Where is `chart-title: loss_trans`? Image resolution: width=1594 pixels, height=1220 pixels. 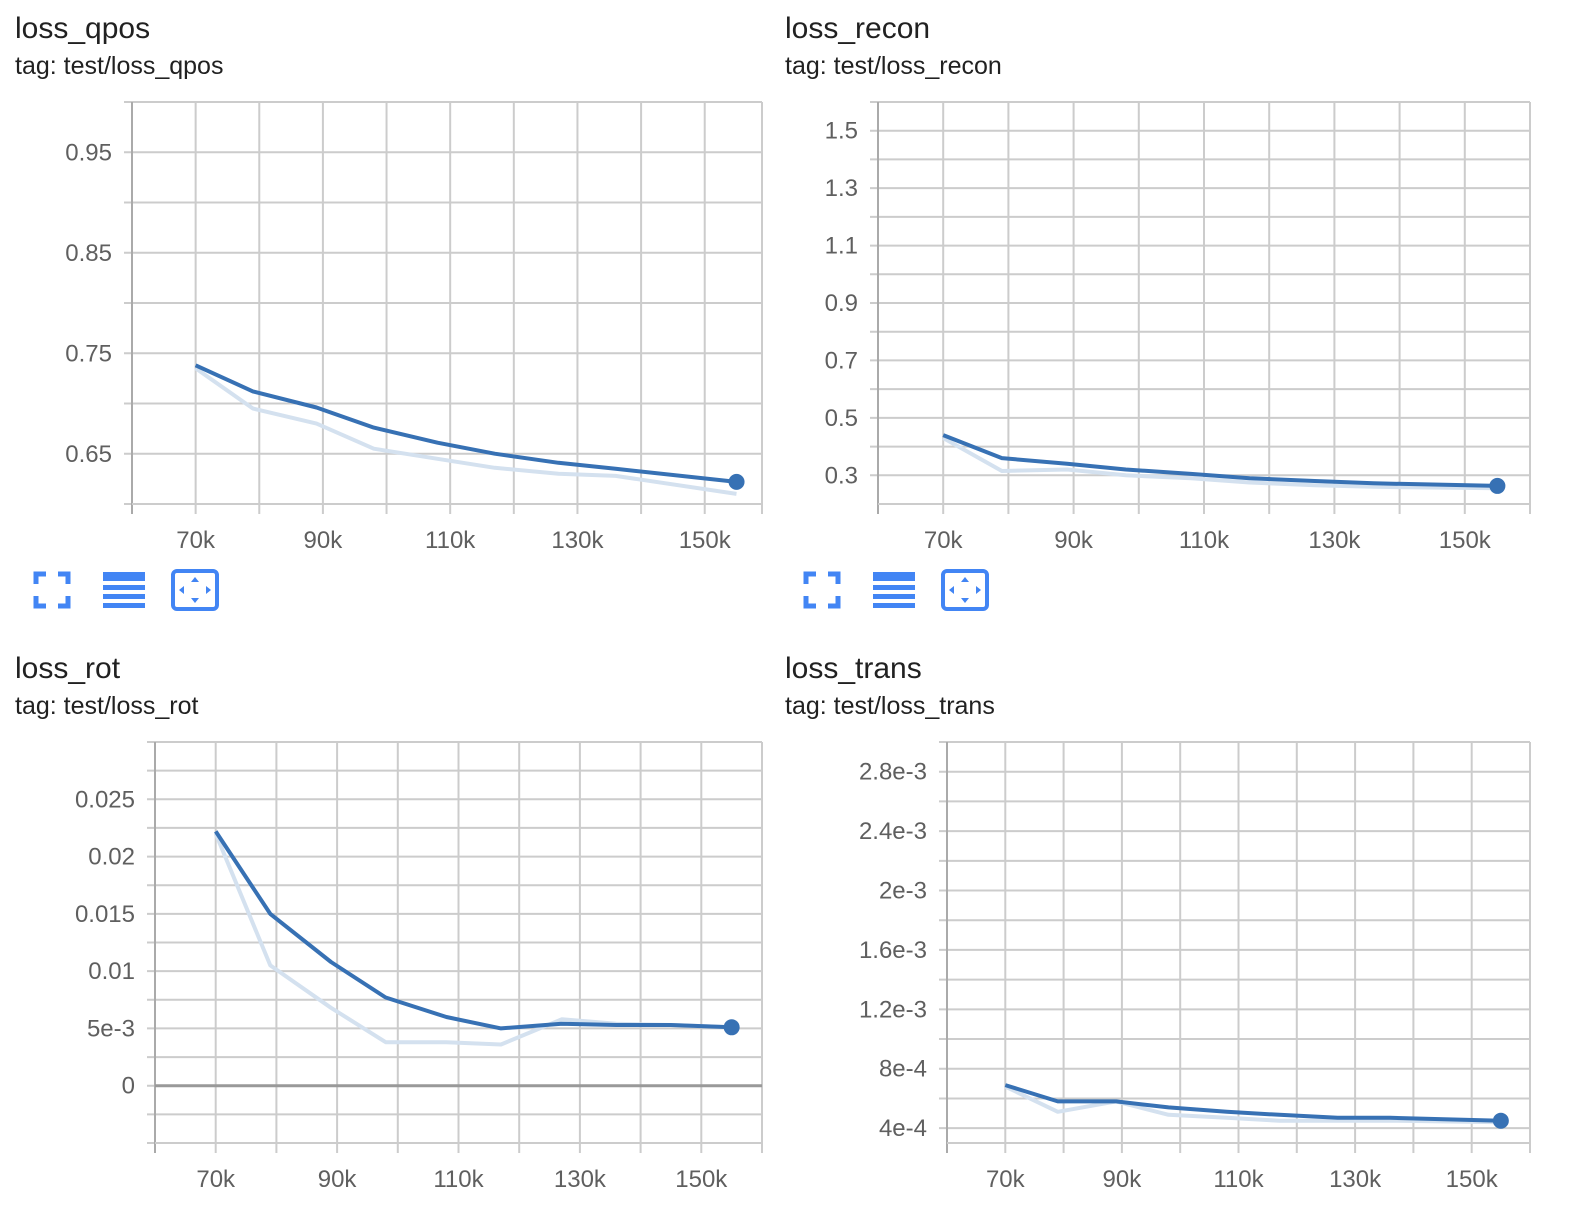
chart-title: loss_trans is located at coordinates (853, 668).